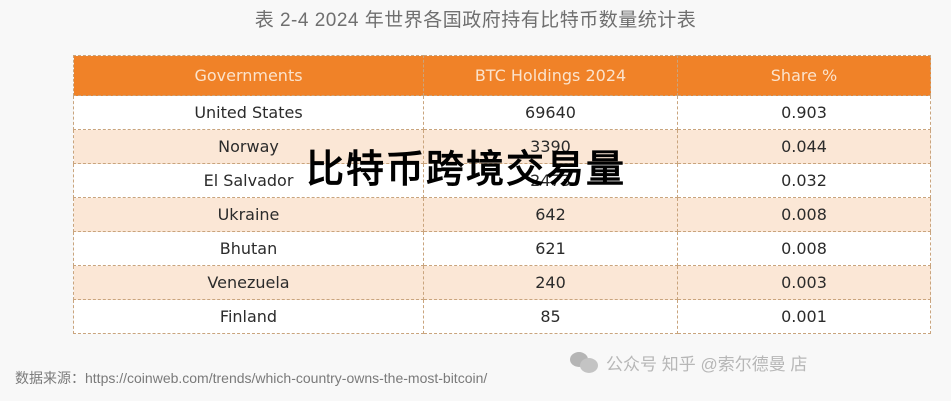 The image size is (951, 401). What do you see at coordinates (248, 316) in the screenshot?
I see `cell-government: Finland` at bounding box center [248, 316].